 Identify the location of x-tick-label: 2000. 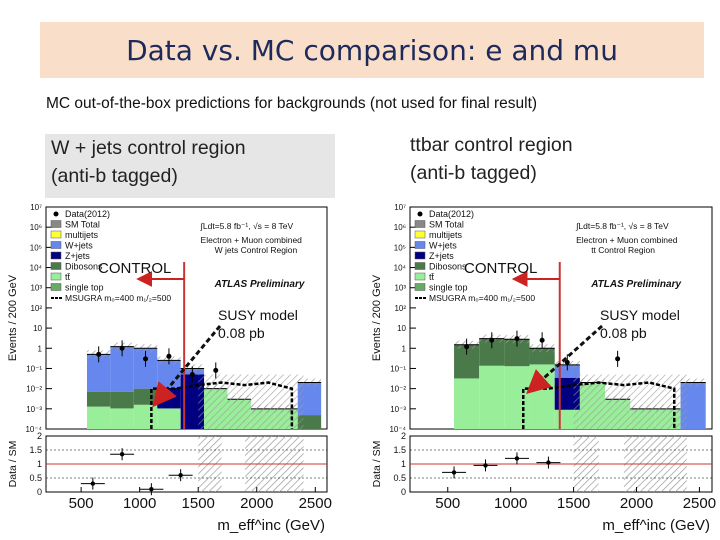
(256, 503).